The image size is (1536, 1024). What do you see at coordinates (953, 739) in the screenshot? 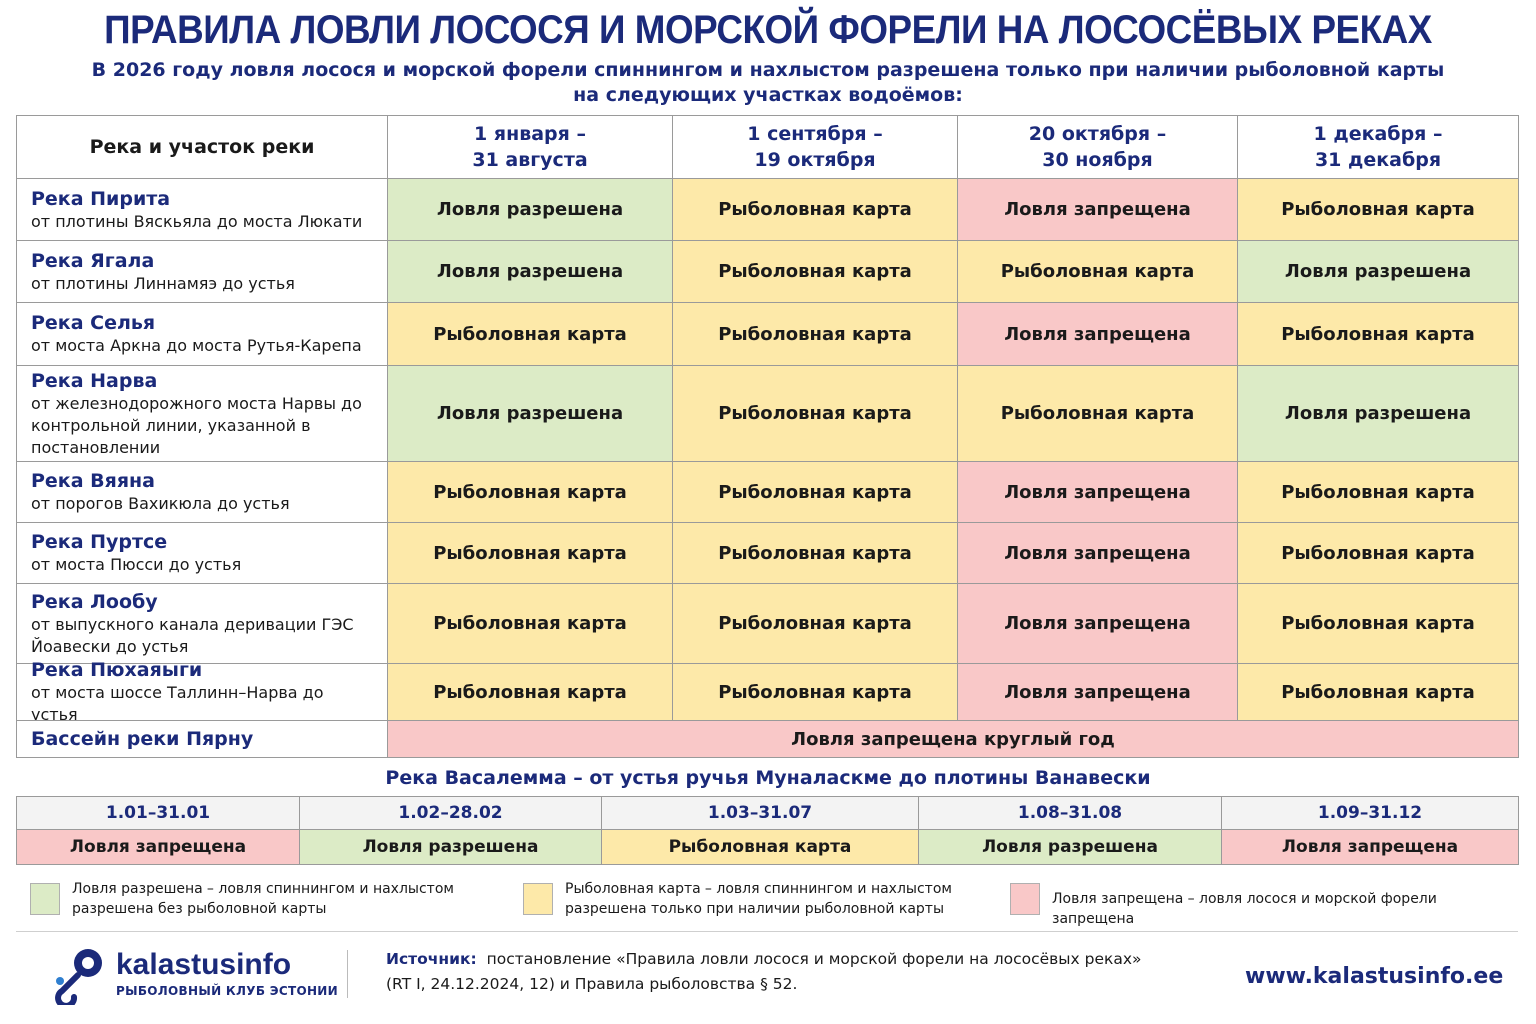
I see `status-cell: Ловля запрещена круглый год` at bounding box center [953, 739].